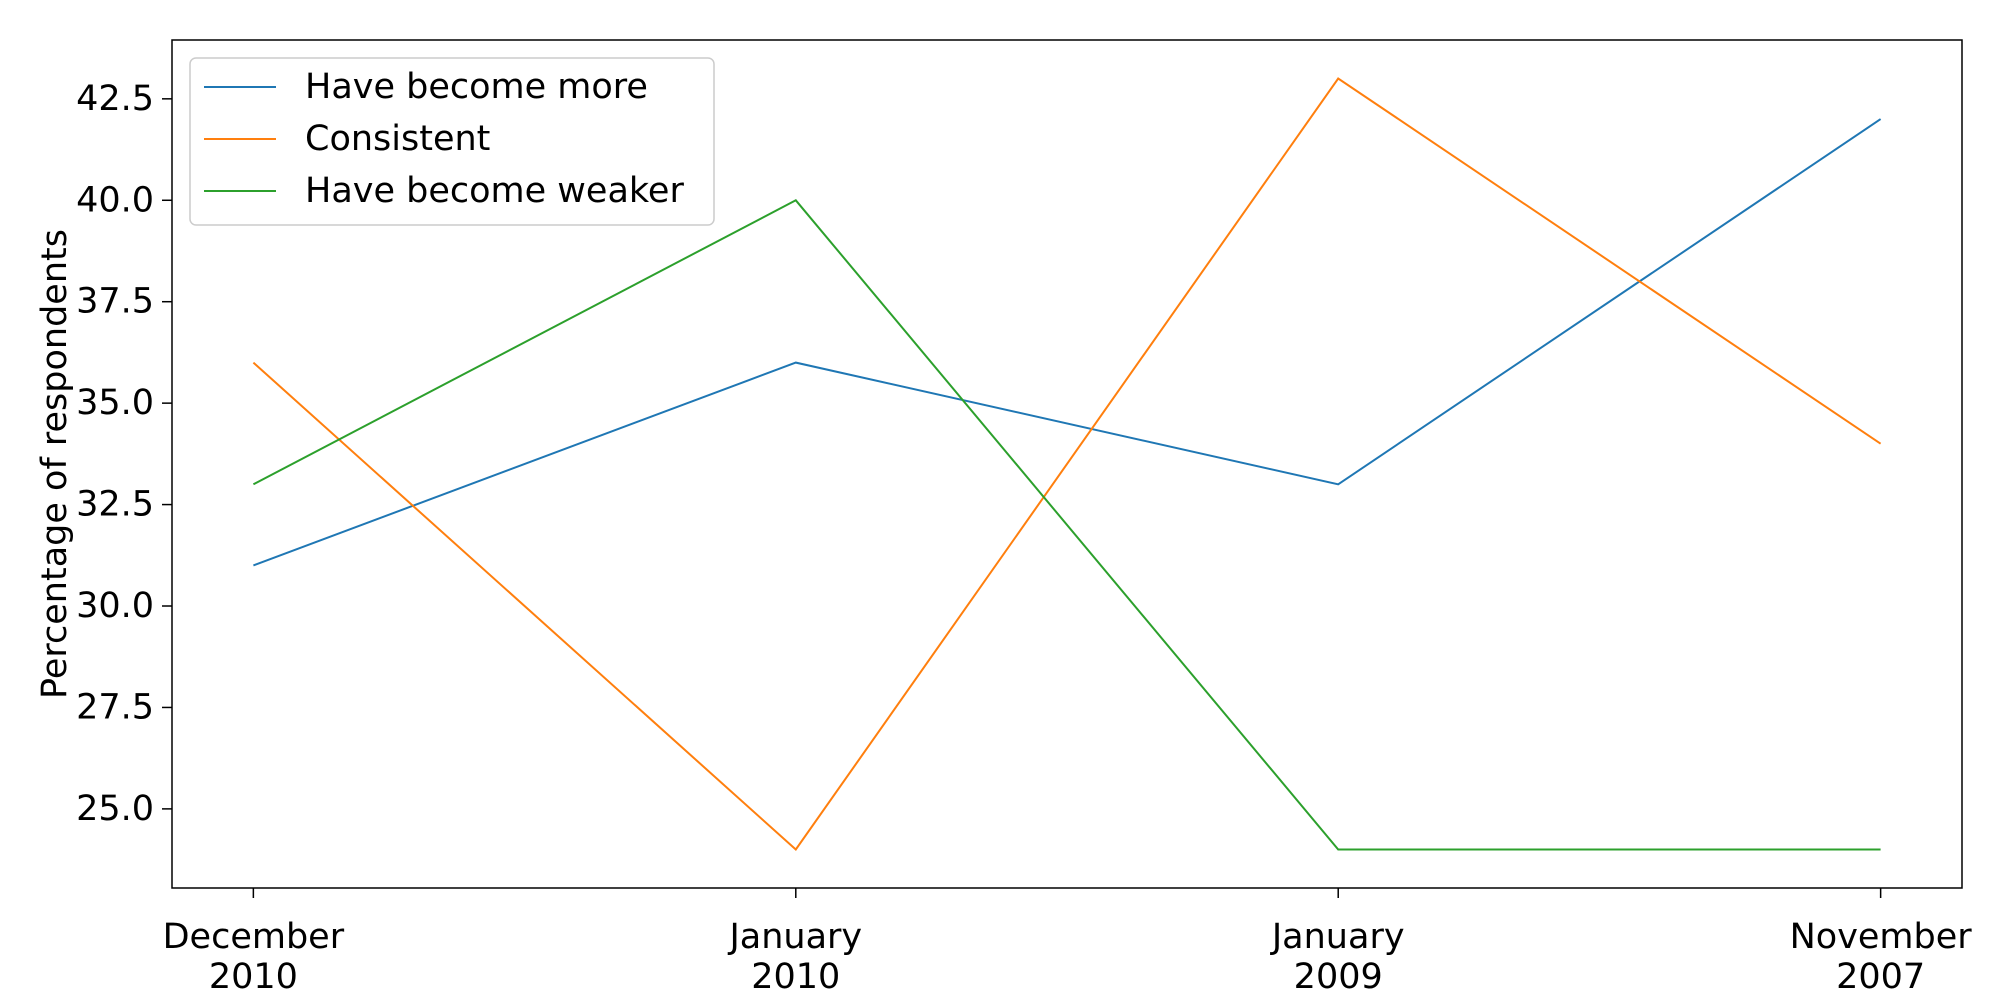 The height and width of the screenshot is (1000, 2000). Describe the element at coordinates (55, 464) in the screenshot. I see `y-axis-label: Percentage of respondents` at that location.